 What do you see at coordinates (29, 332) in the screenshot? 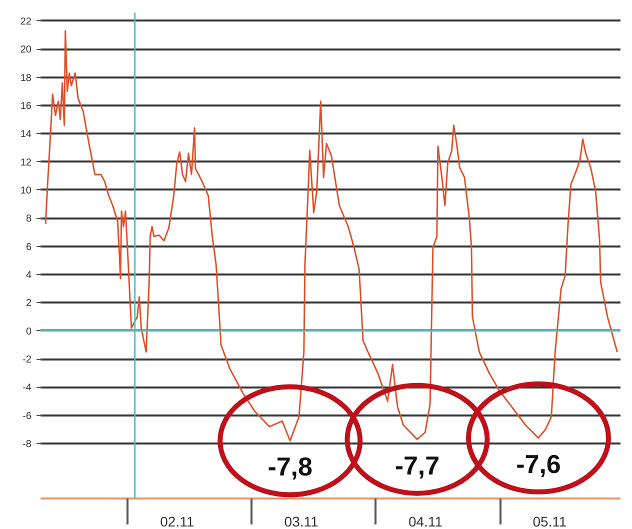
I see `y-tick-label: 0` at bounding box center [29, 332].